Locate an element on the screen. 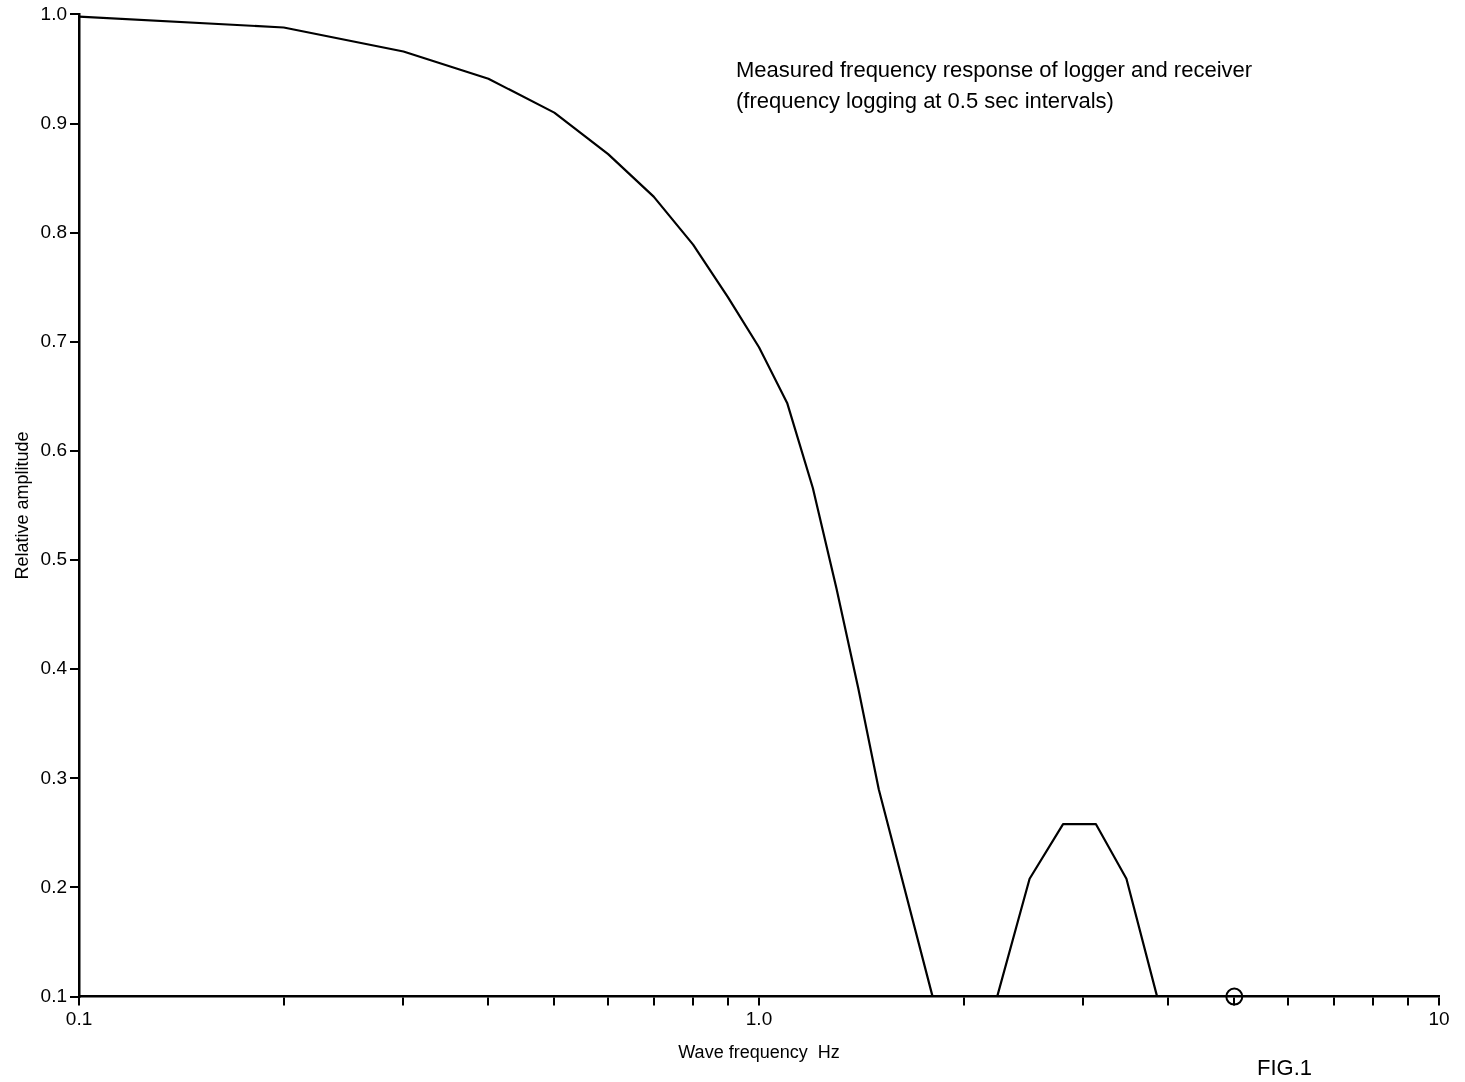 The image size is (1465, 1082). x-tick-label: 1.0 is located at coordinates (759, 1019).